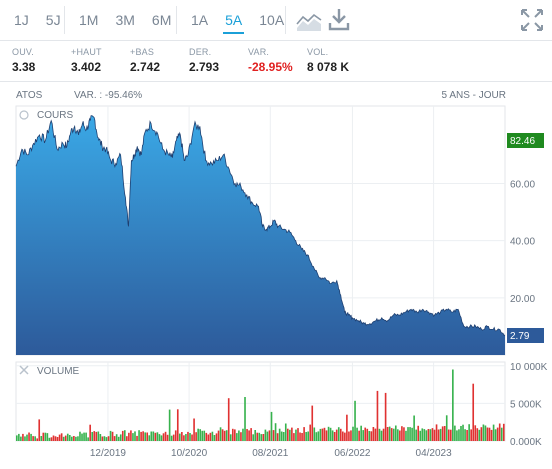 The height and width of the screenshot is (469, 552). I want to click on fullscreen-icon, so click(533, 20).